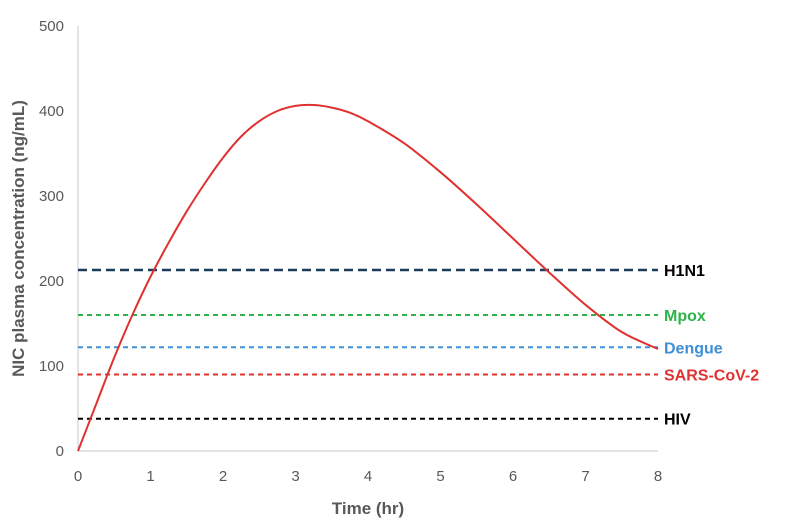  What do you see at coordinates (685, 316) in the screenshot?
I see `reference-label-mpox: Mpox` at bounding box center [685, 316].